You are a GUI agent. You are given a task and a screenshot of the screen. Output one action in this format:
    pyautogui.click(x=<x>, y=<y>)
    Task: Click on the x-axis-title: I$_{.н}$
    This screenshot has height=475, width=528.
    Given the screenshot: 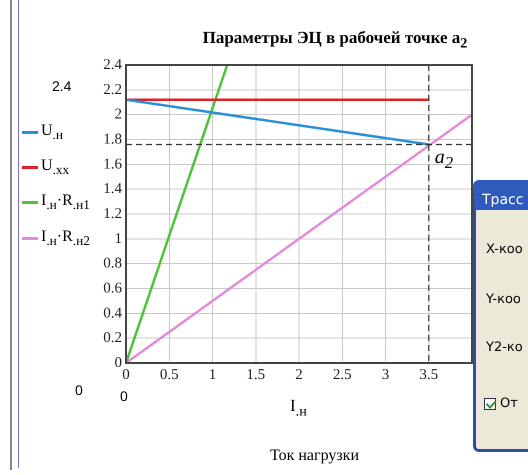 What is the action you would take?
    pyautogui.click(x=298, y=408)
    